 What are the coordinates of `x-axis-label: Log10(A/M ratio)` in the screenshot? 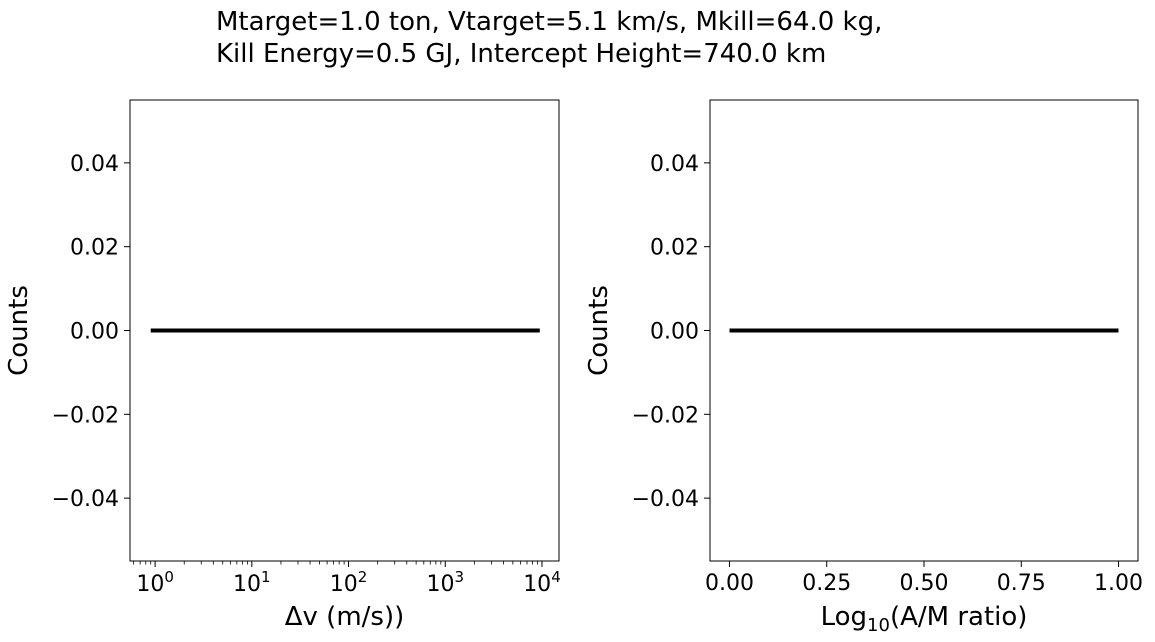 It's located at (924, 619).